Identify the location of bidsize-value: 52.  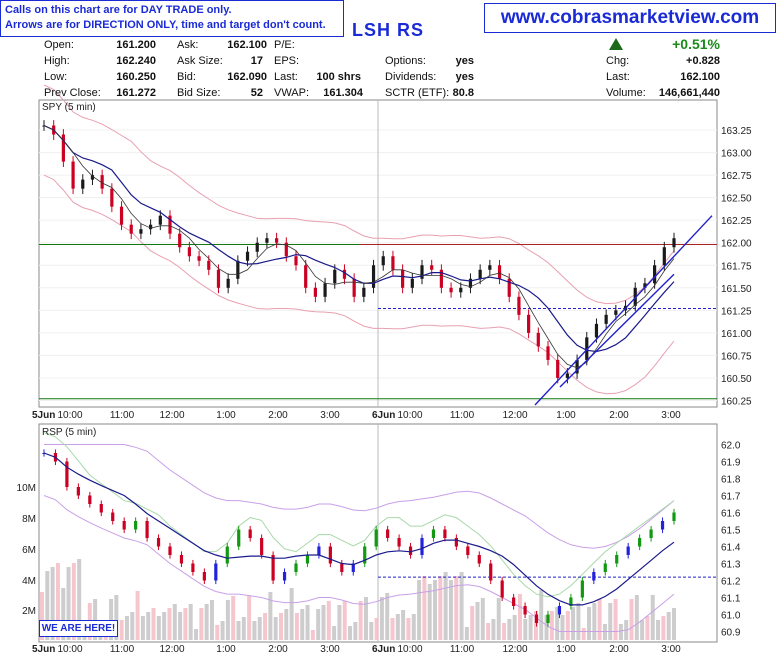
(256, 93).